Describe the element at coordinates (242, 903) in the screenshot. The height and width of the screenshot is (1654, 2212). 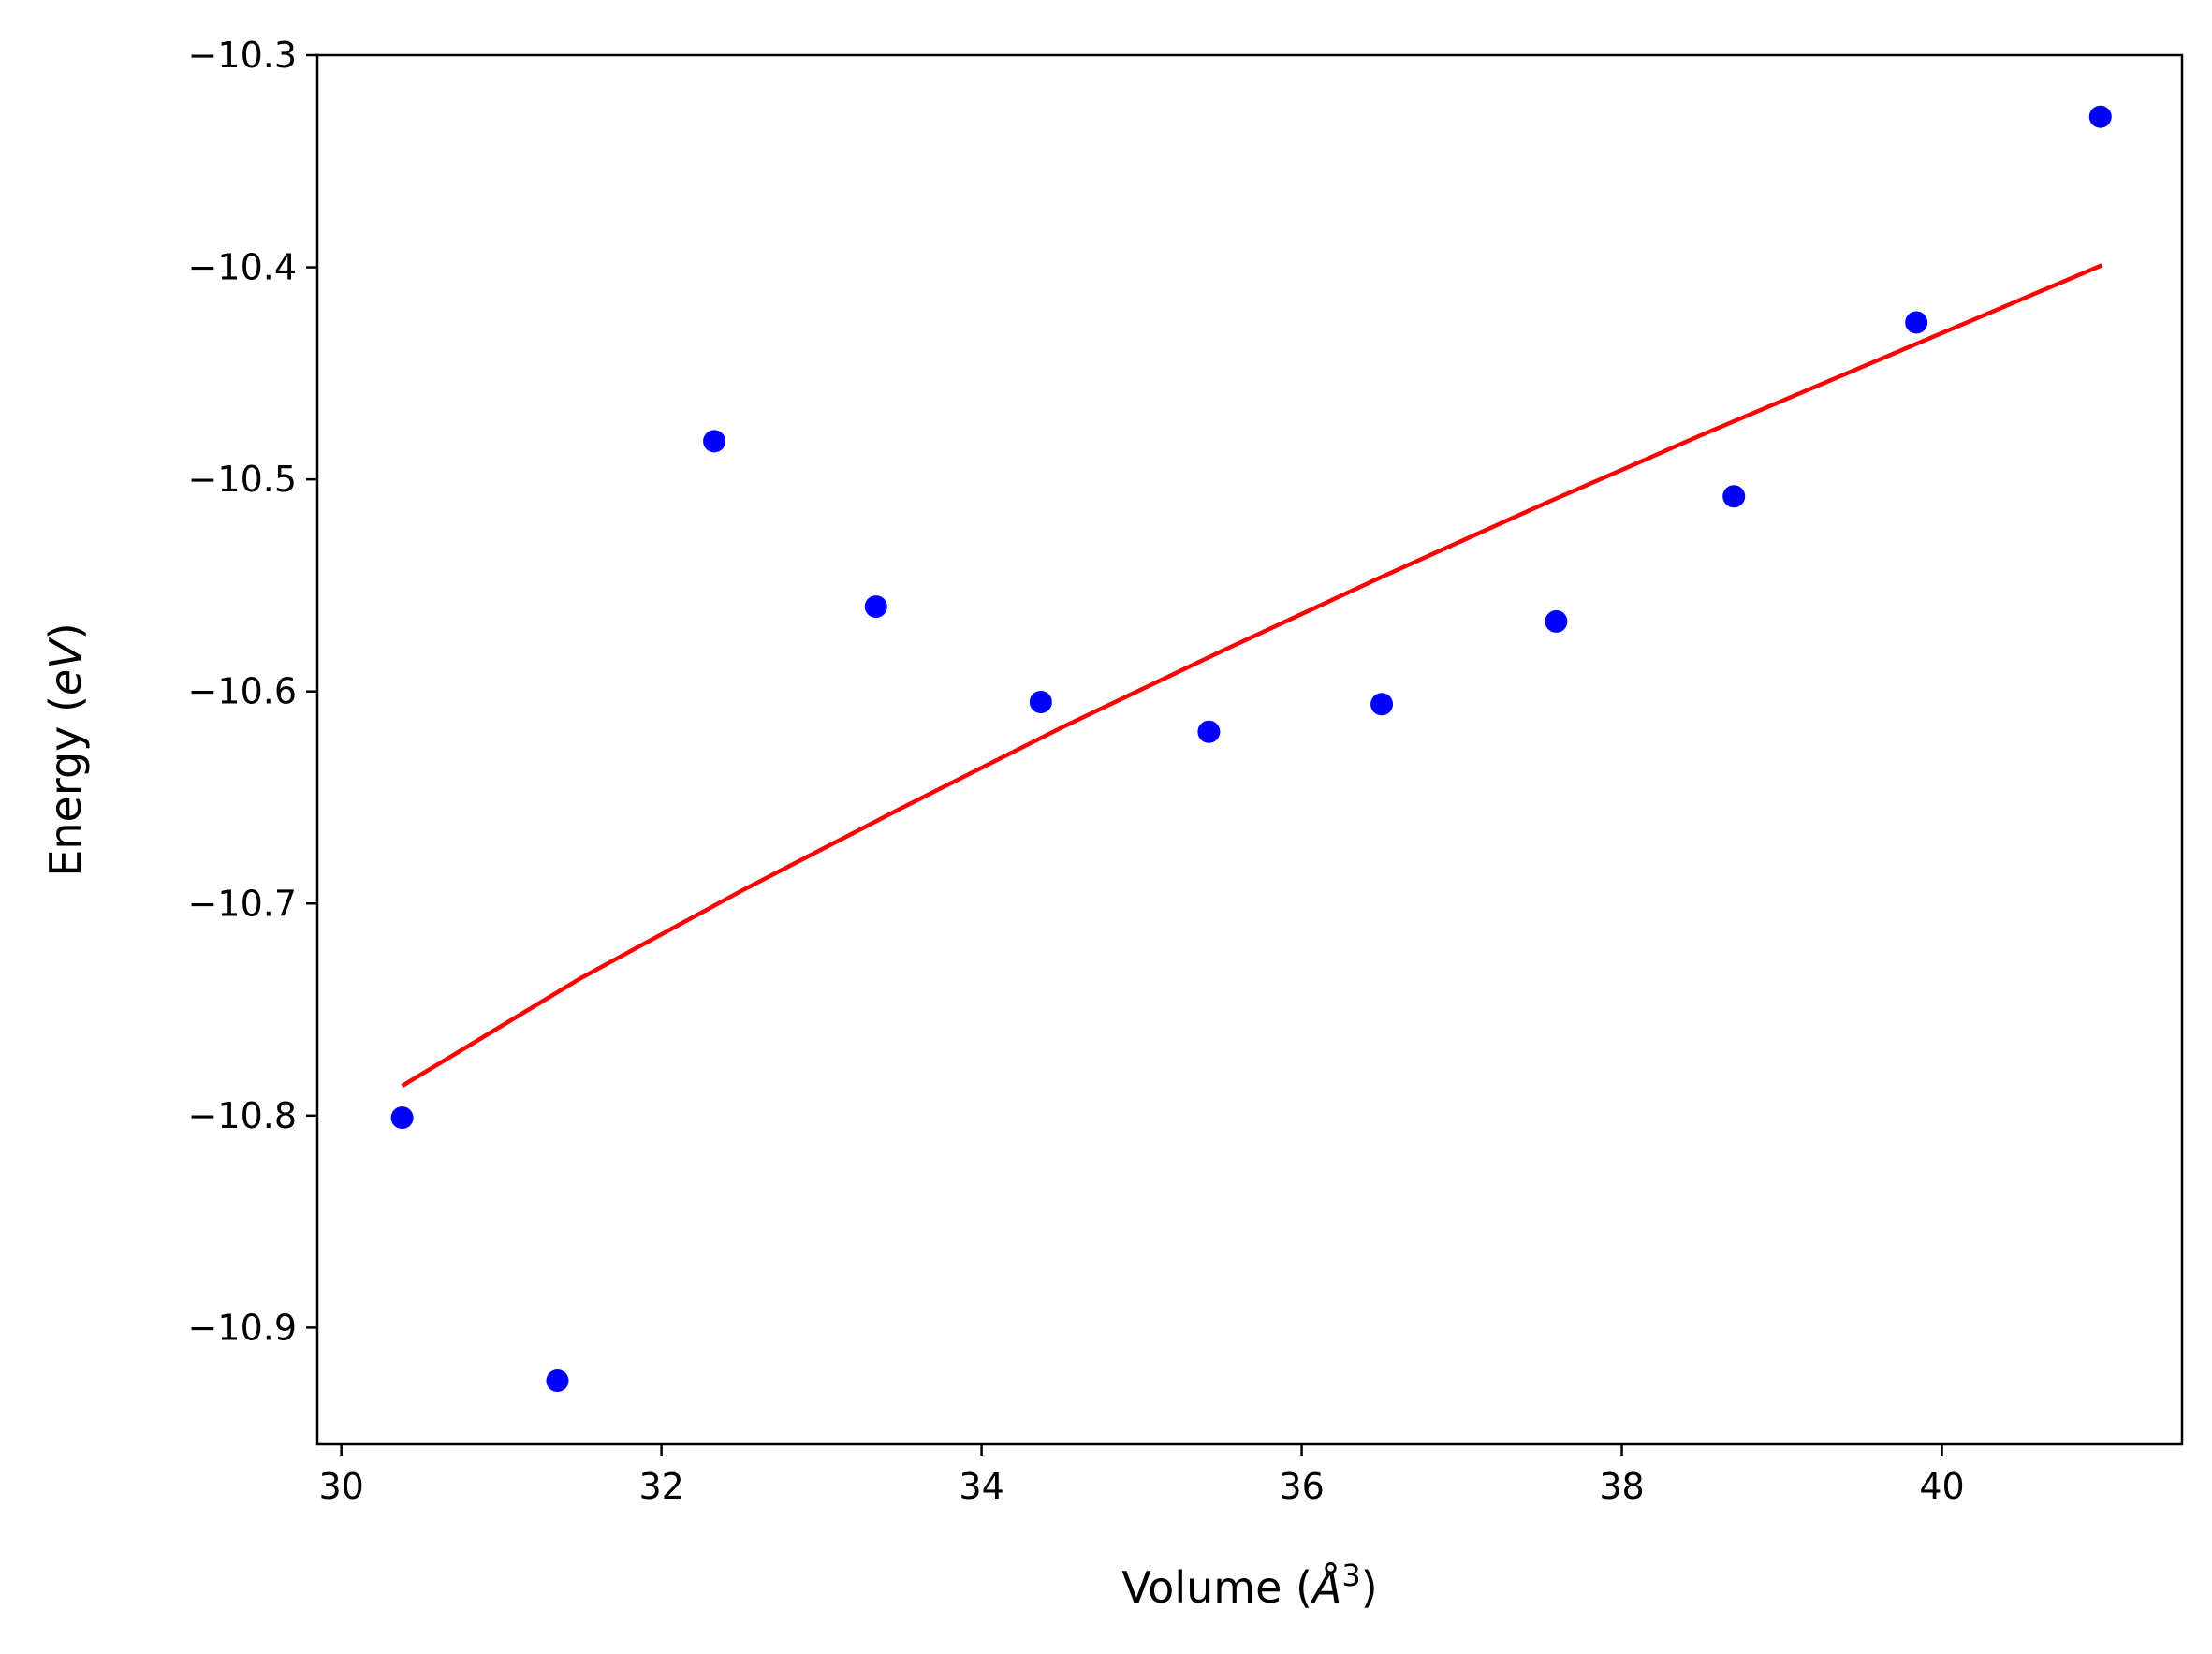
I see `y-tick-label: −10.7` at that location.